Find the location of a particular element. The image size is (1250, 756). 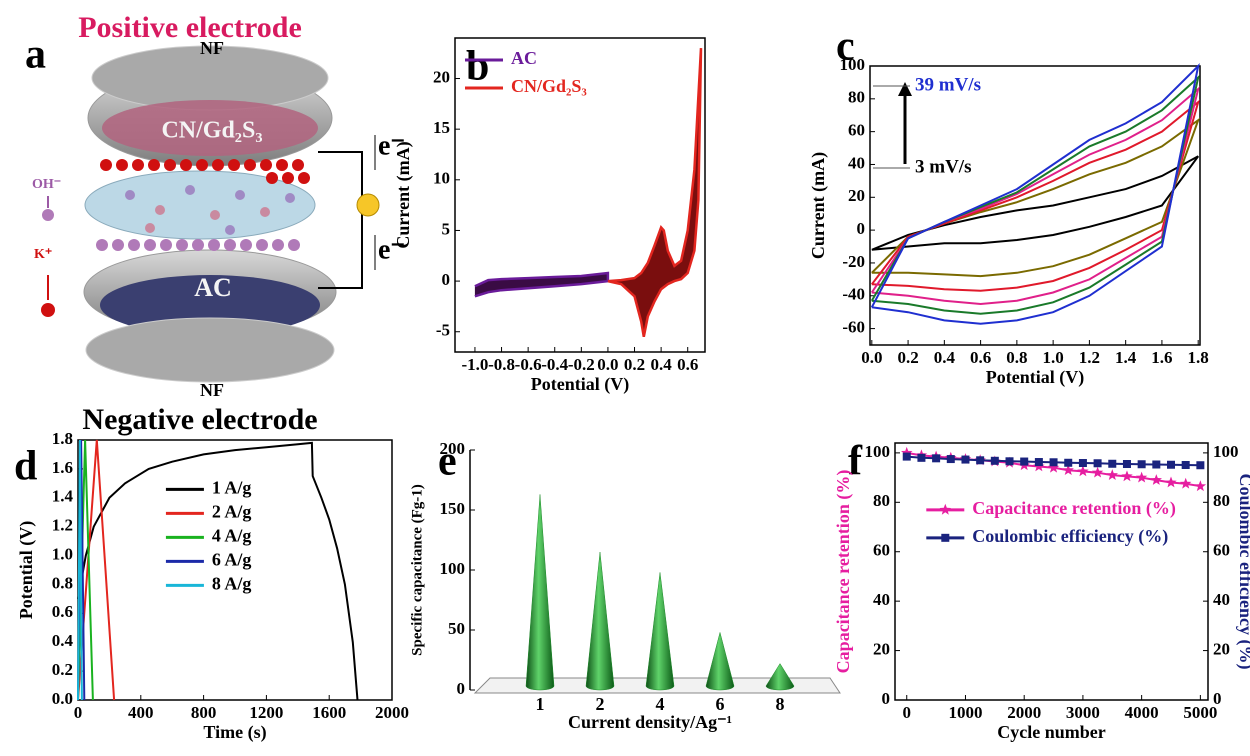

x-tick-label: 2 is located at coordinates (600, 704).